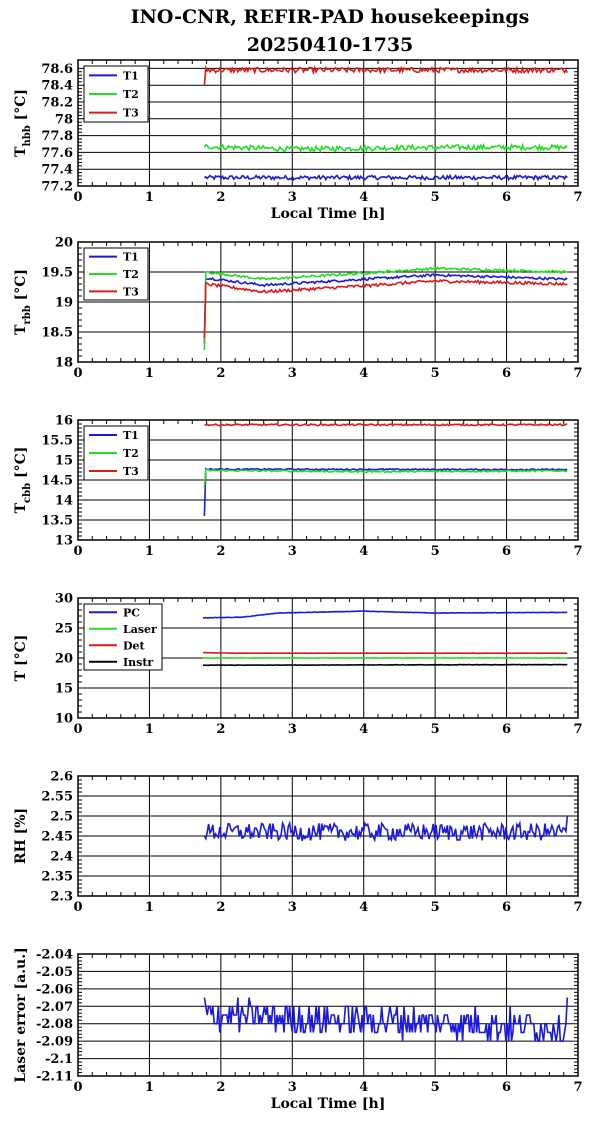  Describe the element at coordinates (134, 645) in the screenshot. I see `legend-label: Det` at that location.